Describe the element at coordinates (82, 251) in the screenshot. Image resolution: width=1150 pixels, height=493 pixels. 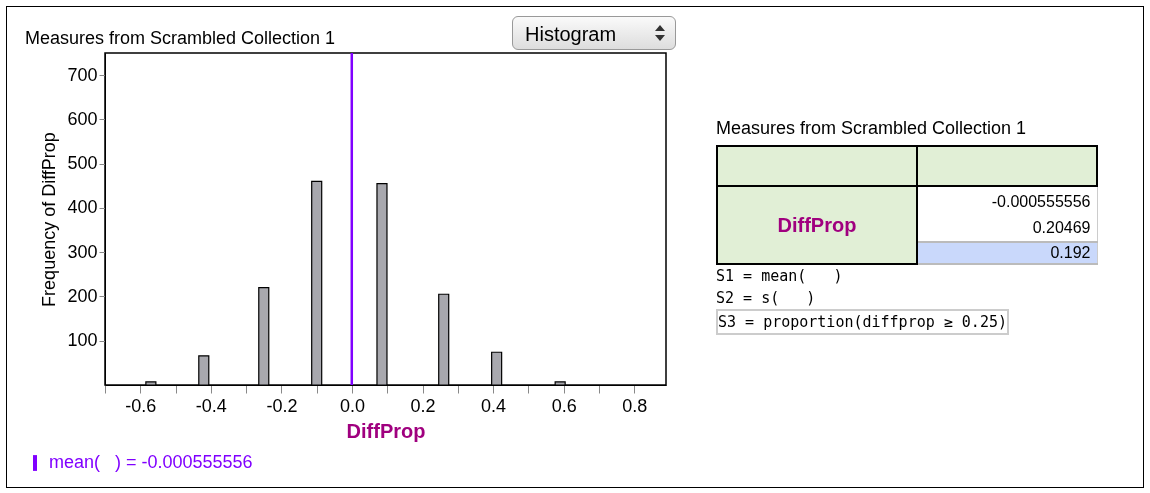
I see `y-tick-label: 300` at that location.